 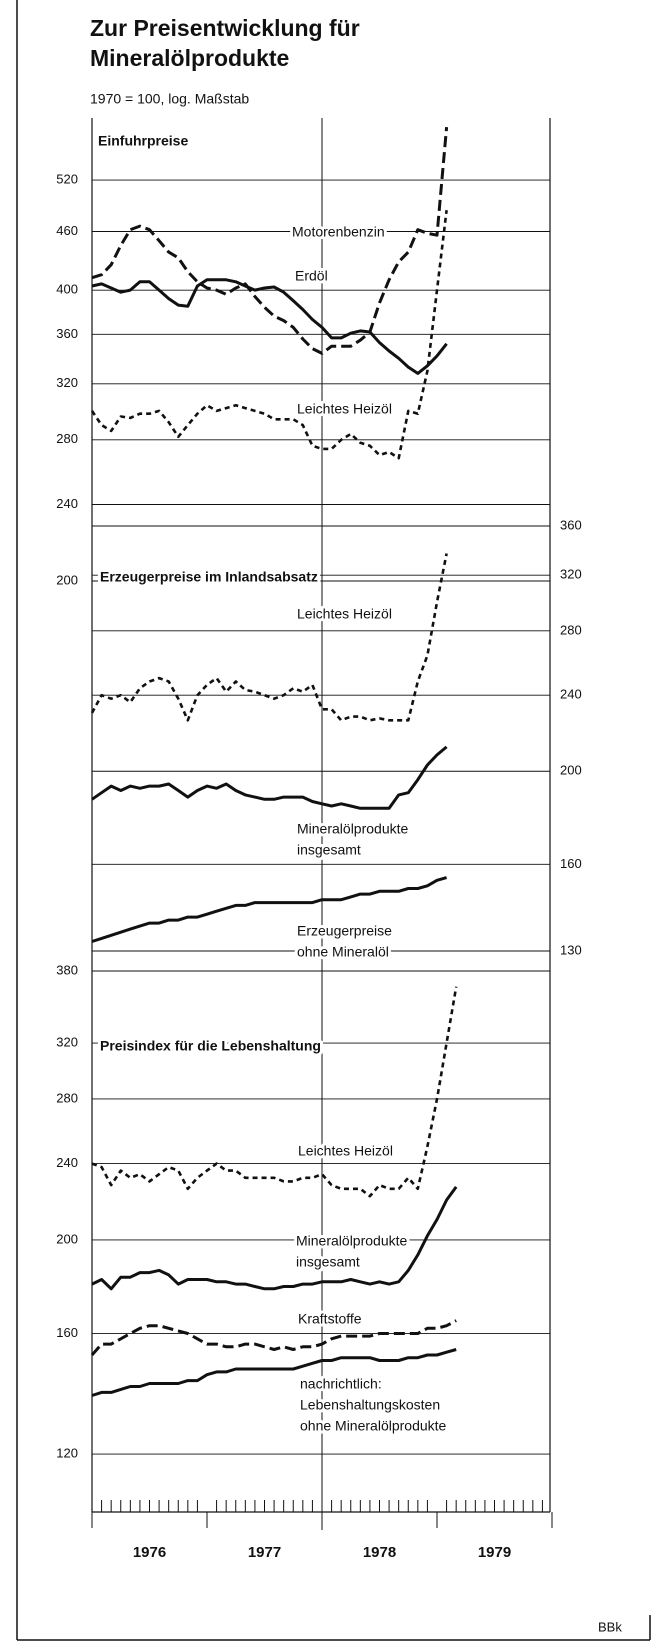 What do you see at coordinates (169, 99) in the screenshot?
I see `subtitle: 1970 = 100, log. Maßstab` at bounding box center [169, 99].